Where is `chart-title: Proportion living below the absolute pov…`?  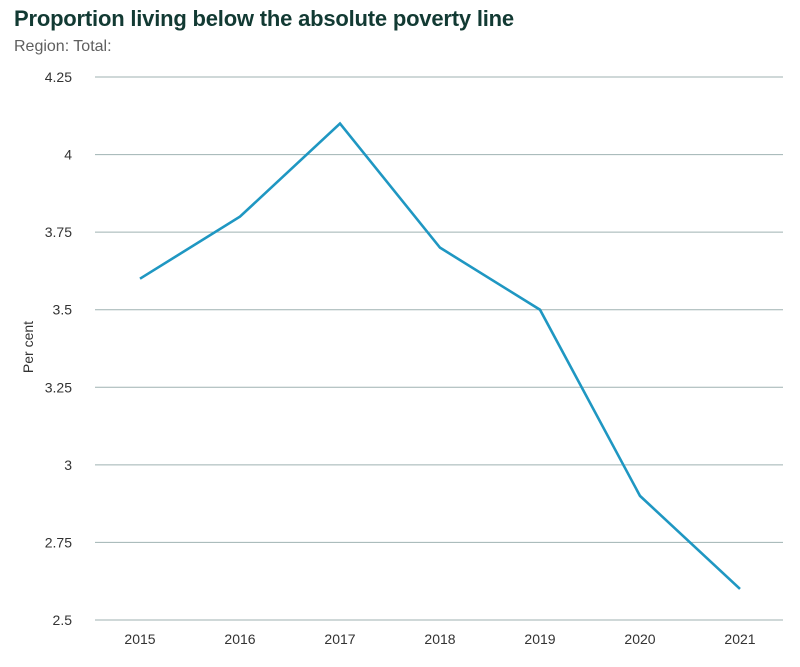 chart-title: Proportion living below the absolute pov… is located at coordinates (264, 18).